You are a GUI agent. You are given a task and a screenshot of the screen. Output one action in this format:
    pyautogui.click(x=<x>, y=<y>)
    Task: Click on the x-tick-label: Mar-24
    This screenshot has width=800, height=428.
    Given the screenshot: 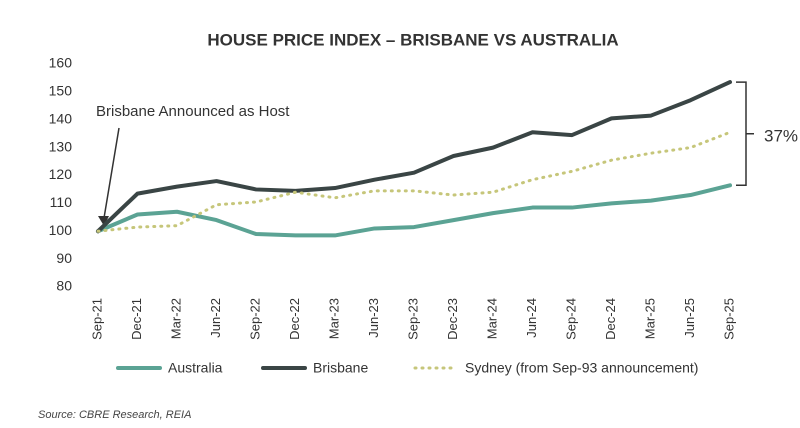 What is the action you would take?
    pyautogui.click(x=491, y=318)
    